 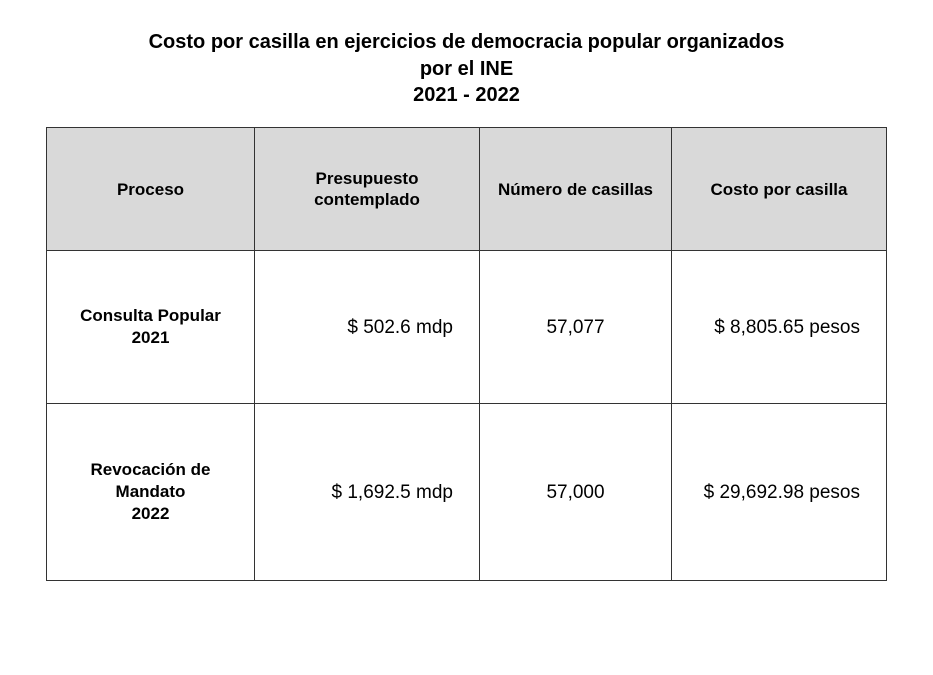 I want to click on title-line: 2021 - 2022, so click(x=466, y=95).